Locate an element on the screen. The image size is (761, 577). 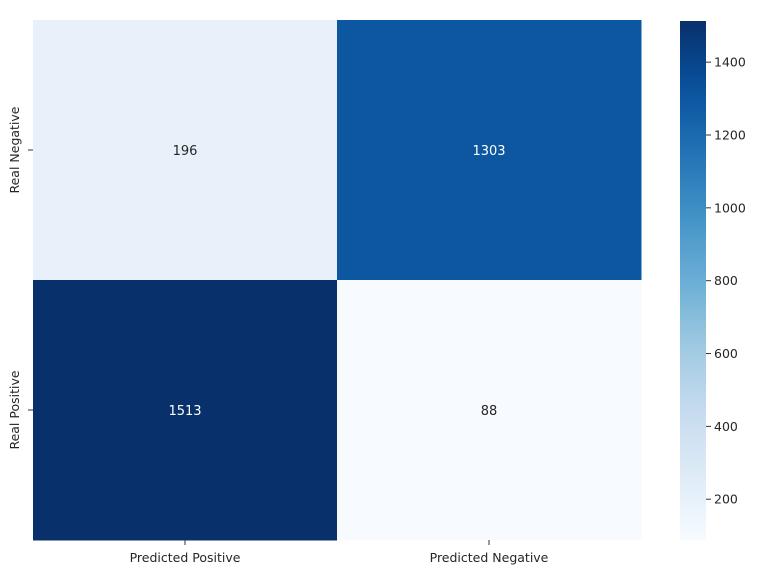
cell-value-label: 88 is located at coordinates (489, 411).